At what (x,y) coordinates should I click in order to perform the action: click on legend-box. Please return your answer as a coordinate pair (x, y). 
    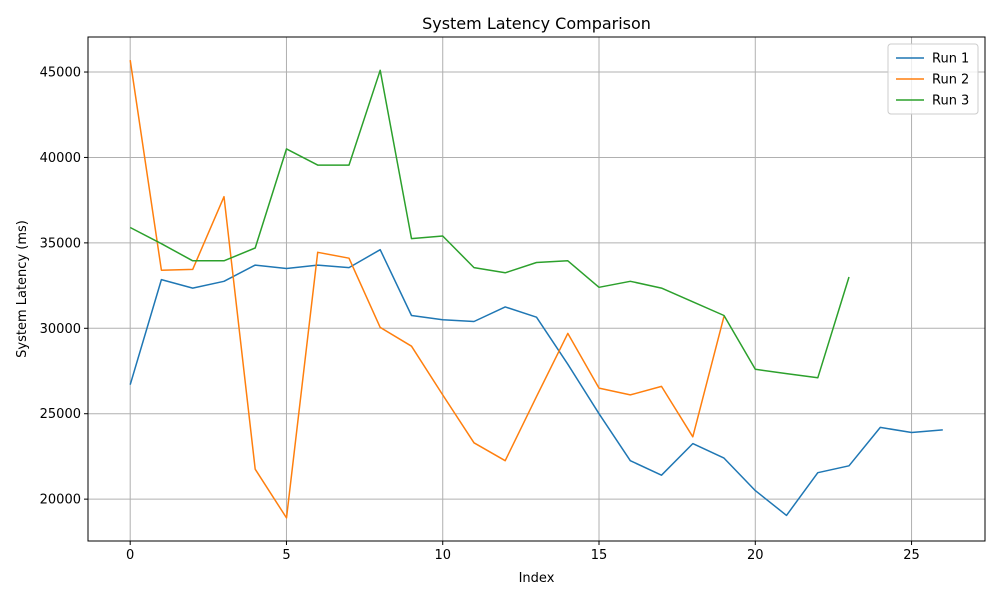
    Looking at the image, I should click on (933, 79).